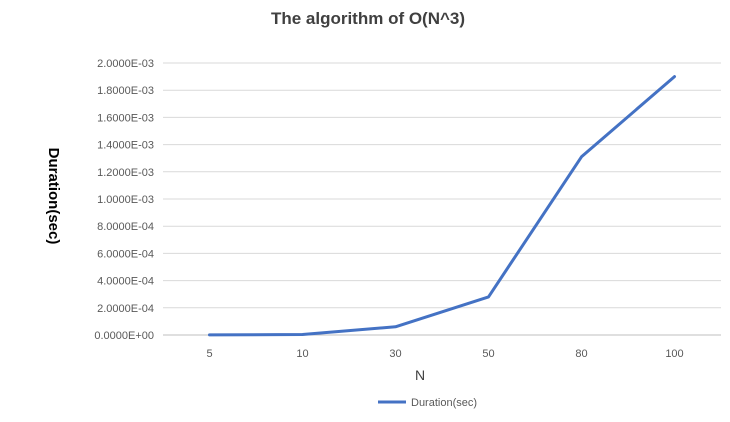 Image resolution: width=730 pixels, height=422 pixels. I want to click on legend: Duration(sec), so click(427, 403).